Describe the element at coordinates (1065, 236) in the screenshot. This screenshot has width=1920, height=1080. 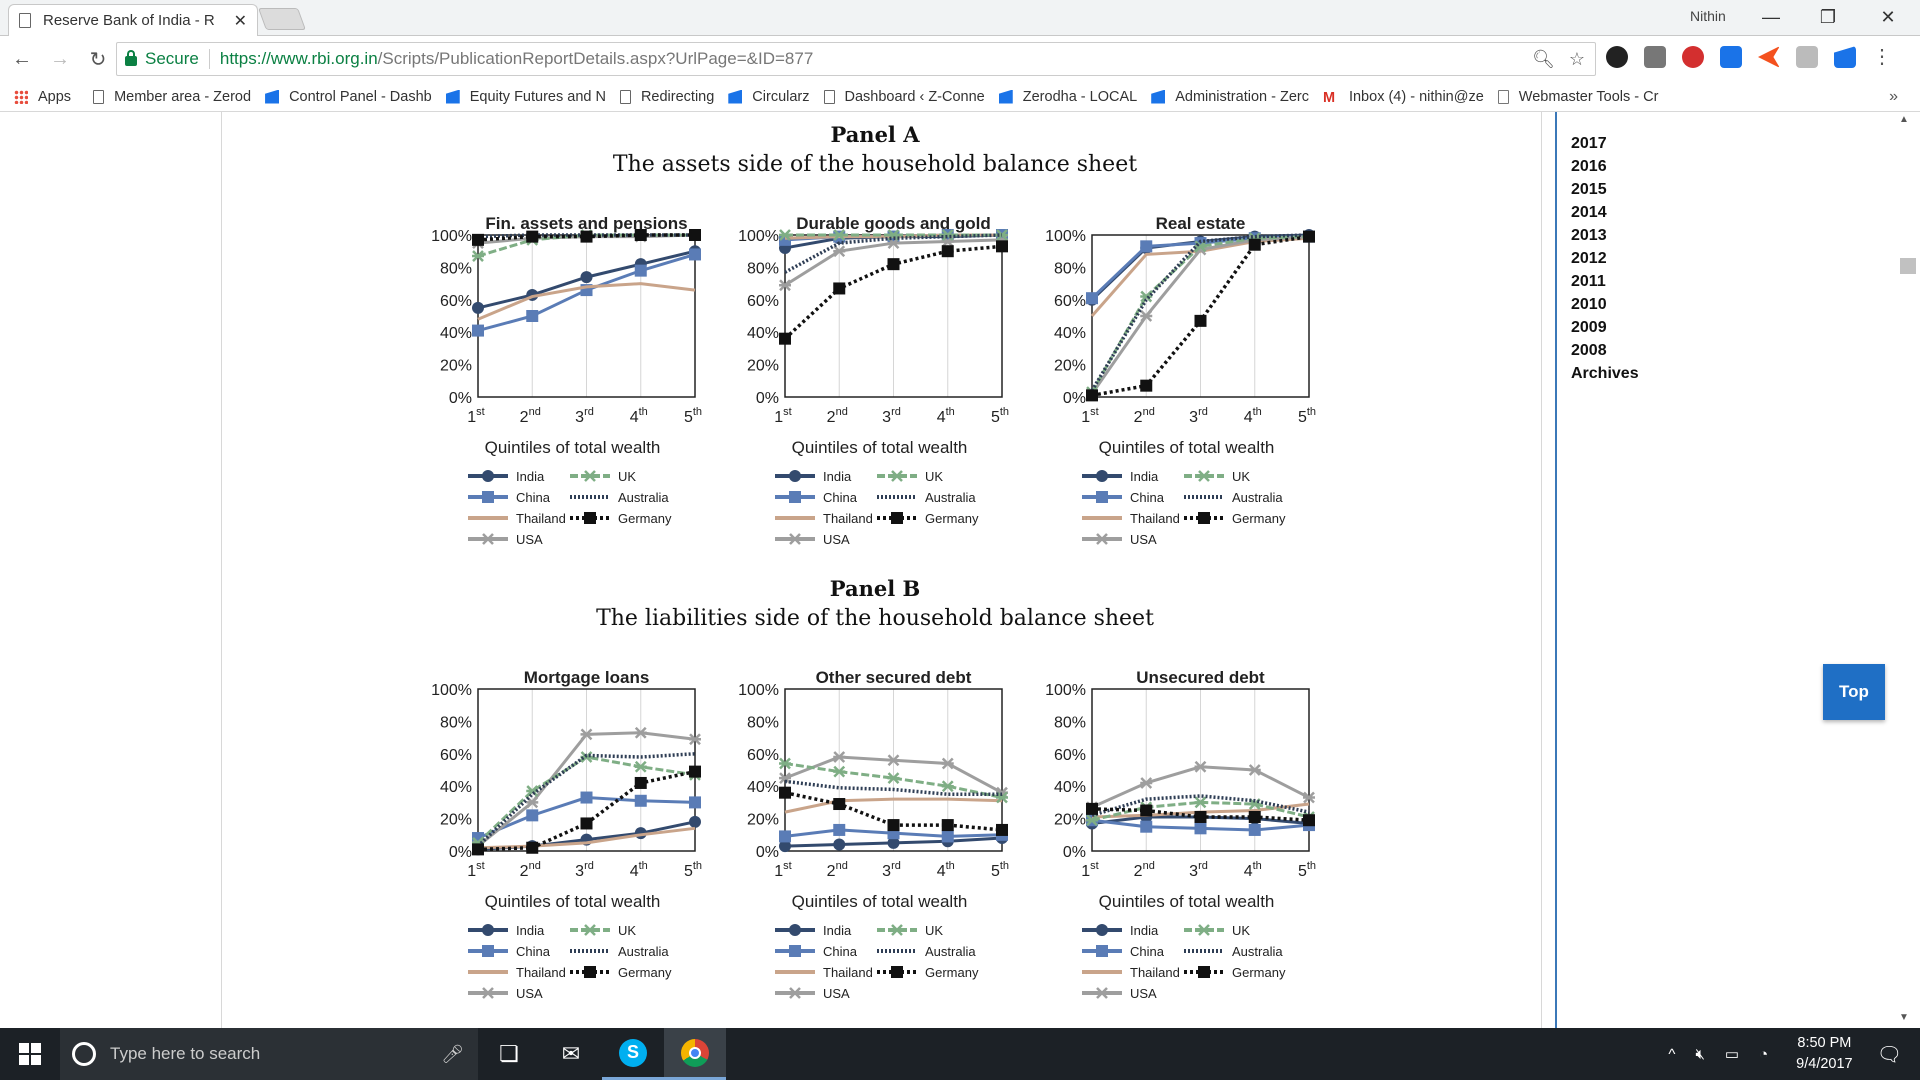
I see `y-tick-label: 100%` at that location.